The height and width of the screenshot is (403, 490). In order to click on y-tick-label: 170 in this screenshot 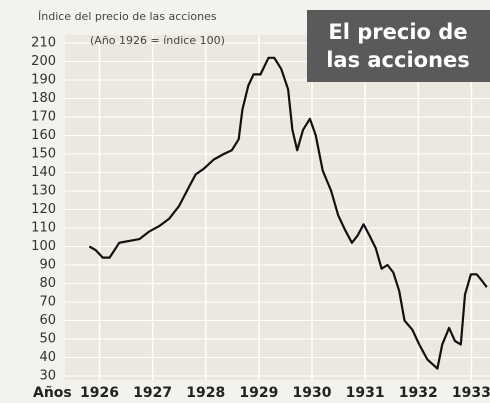, I will do `click(43, 117)`.